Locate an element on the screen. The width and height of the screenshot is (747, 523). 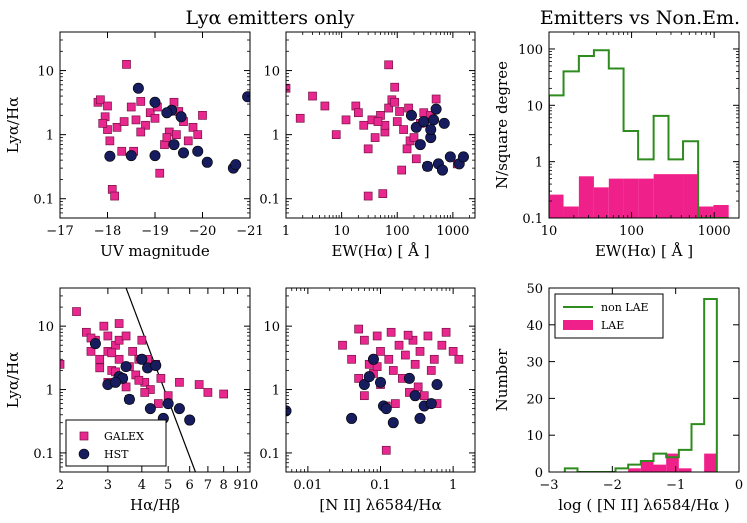
balmer-decrement-panel-y-tick-label: 10 is located at coordinates (45, 327).